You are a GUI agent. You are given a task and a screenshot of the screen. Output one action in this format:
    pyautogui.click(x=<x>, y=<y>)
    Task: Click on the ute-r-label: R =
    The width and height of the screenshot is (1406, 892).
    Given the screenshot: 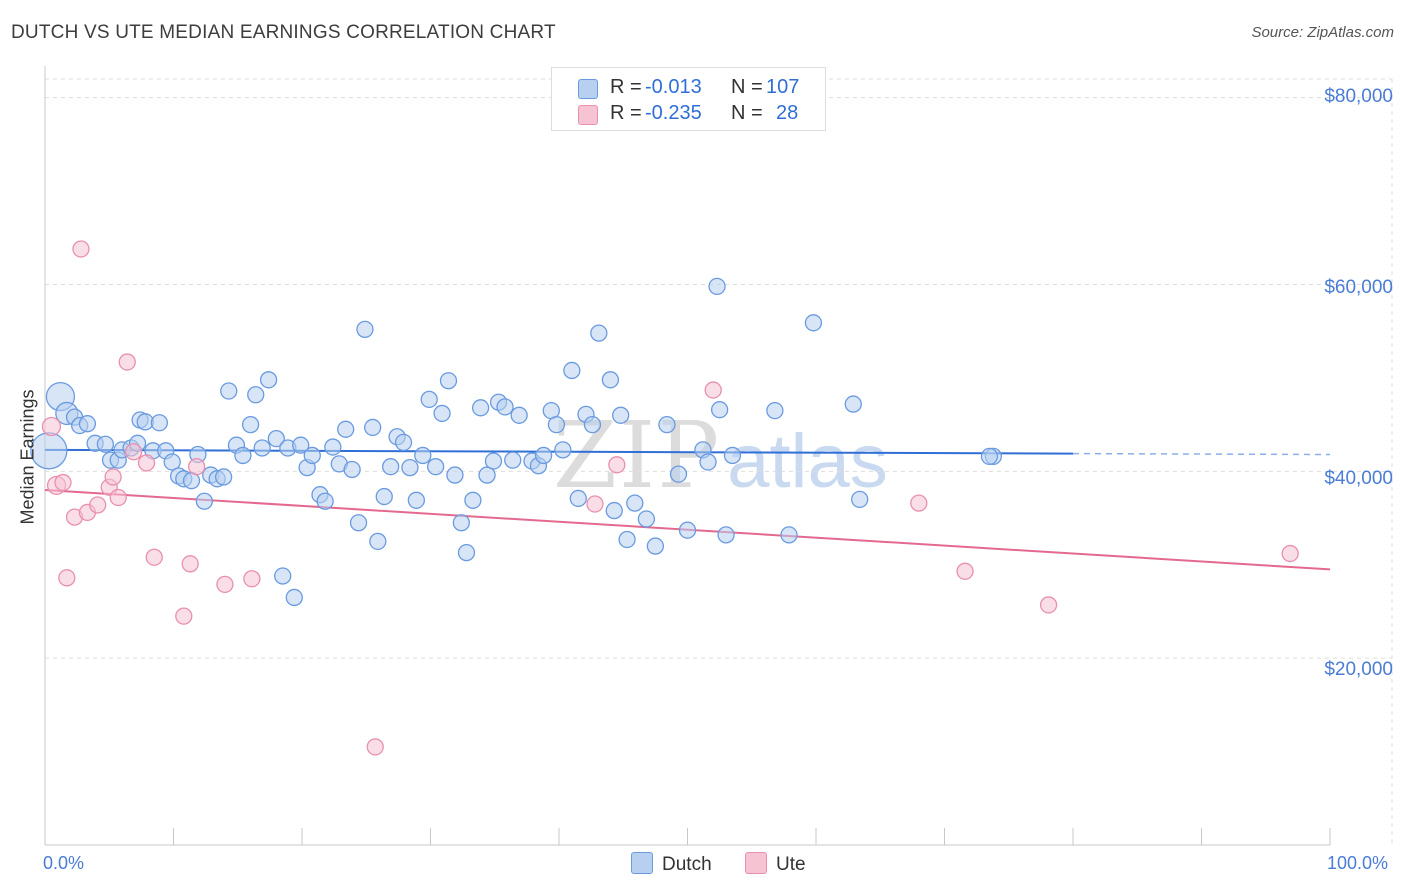 What is the action you would take?
    pyautogui.click(x=626, y=113)
    